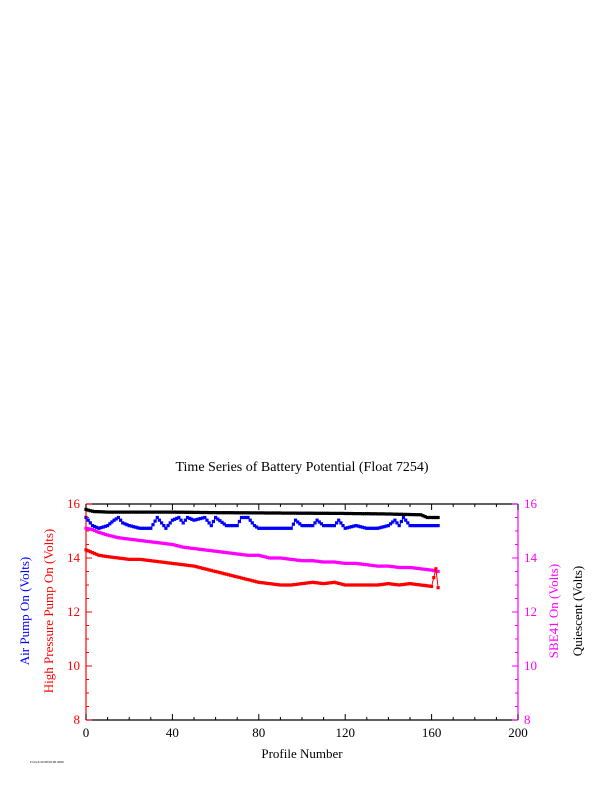  Describe the element at coordinates (577, 611) in the screenshot. I see `right-outer-axis-label: Quiescent (Volts)` at that location.